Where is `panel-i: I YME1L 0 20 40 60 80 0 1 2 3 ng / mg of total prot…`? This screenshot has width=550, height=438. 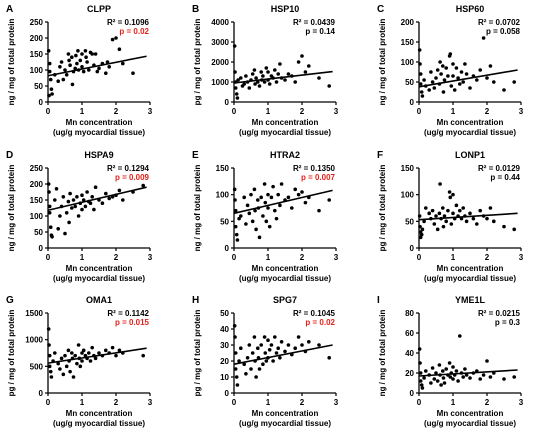
panel-i: I YME1L 0 20 40 60 80 0 1 2 3 ng / mg of total prot… is located at coordinates (450, 361).